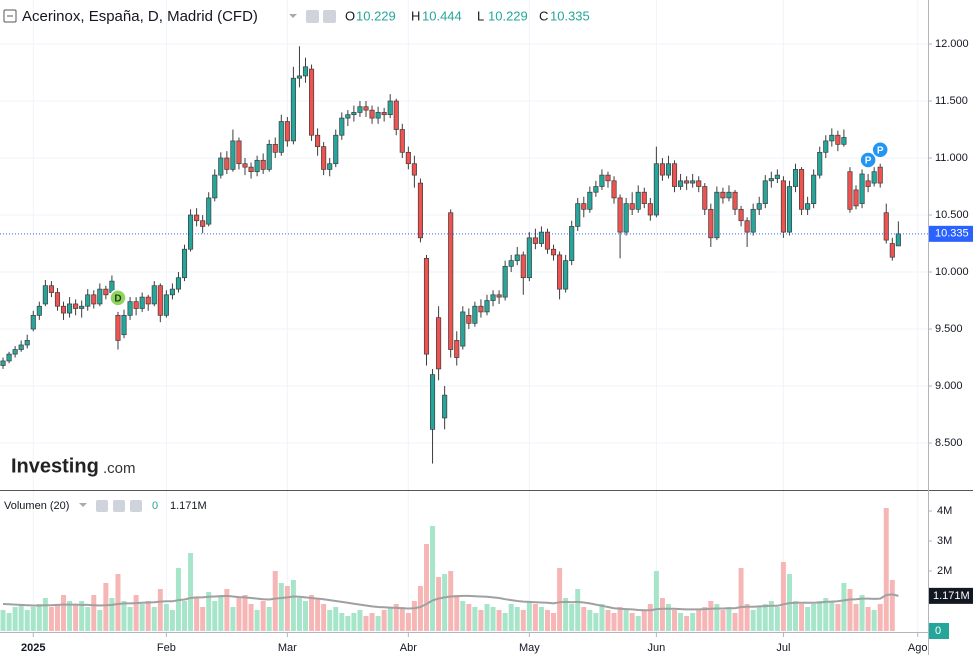 Image resolution: width=973 pixels, height=655 pixels. What do you see at coordinates (140, 16) in the screenshot?
I see `chart-title: Acerinox, España, D, Madrid (CFD)` at bounding box center [140, 16].